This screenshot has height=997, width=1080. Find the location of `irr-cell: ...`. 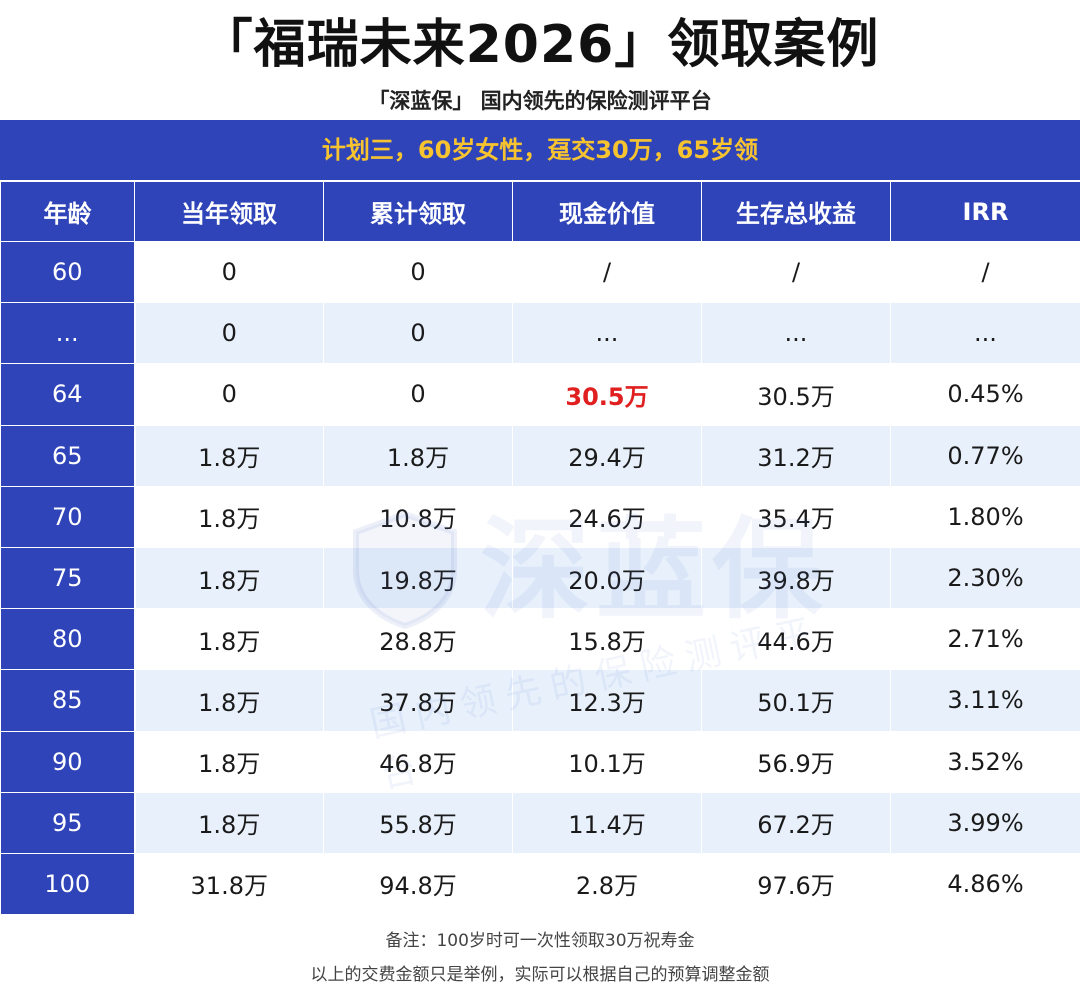

irr-cell: ... is located at coordinates (985, 333).